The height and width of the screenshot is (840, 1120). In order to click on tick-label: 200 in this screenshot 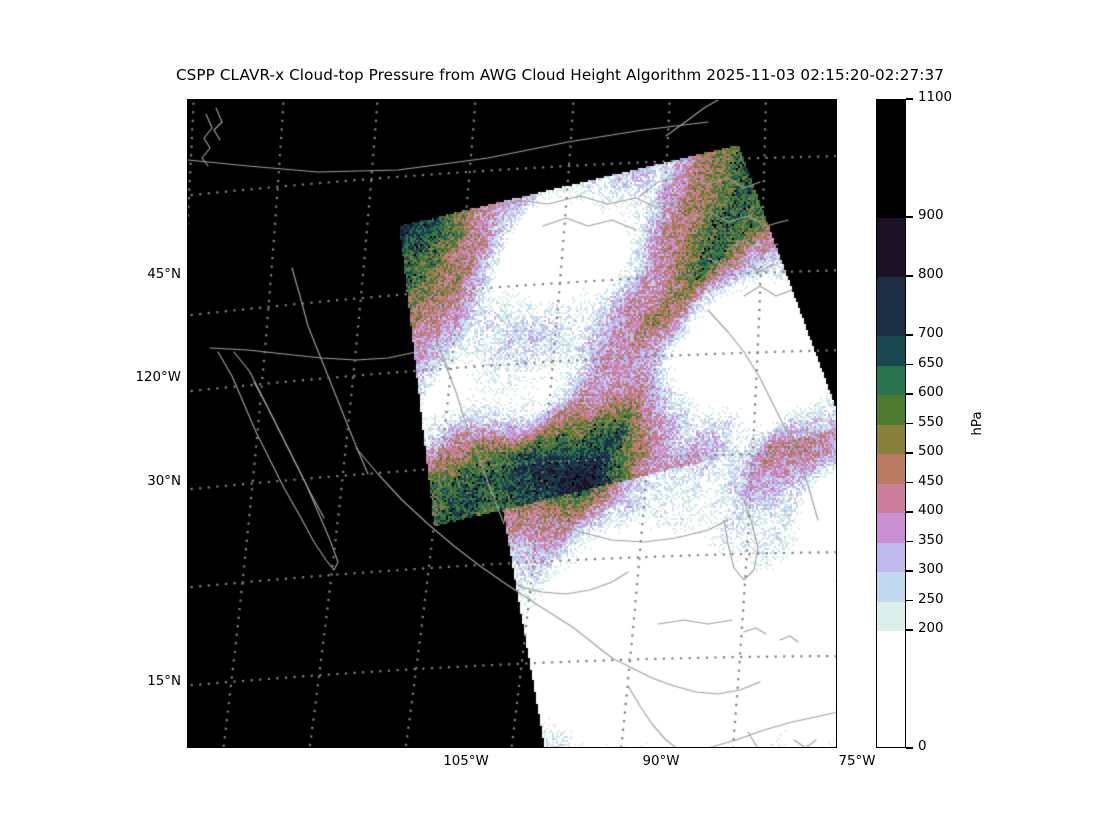, I will do `click(931, 628)`.